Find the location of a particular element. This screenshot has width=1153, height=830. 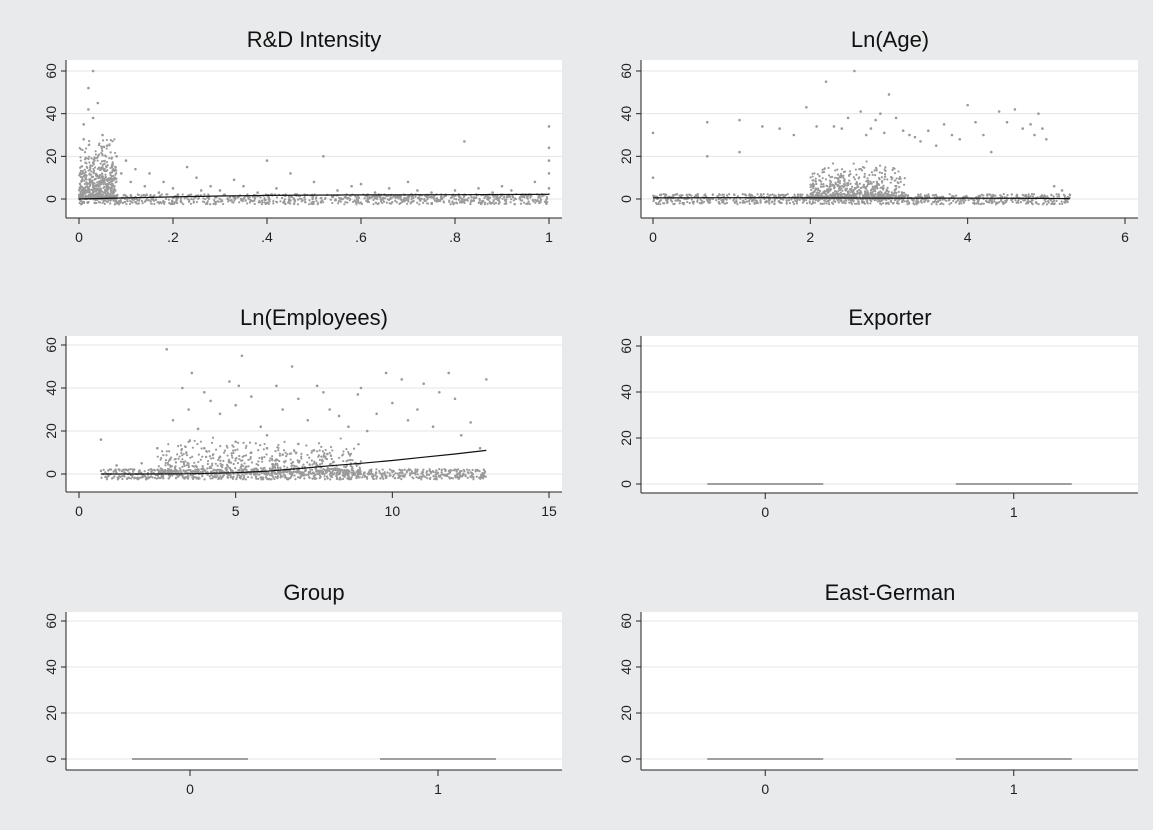

panel-rd-intensity: R&D Intensity is located at coordinates (314, 39).